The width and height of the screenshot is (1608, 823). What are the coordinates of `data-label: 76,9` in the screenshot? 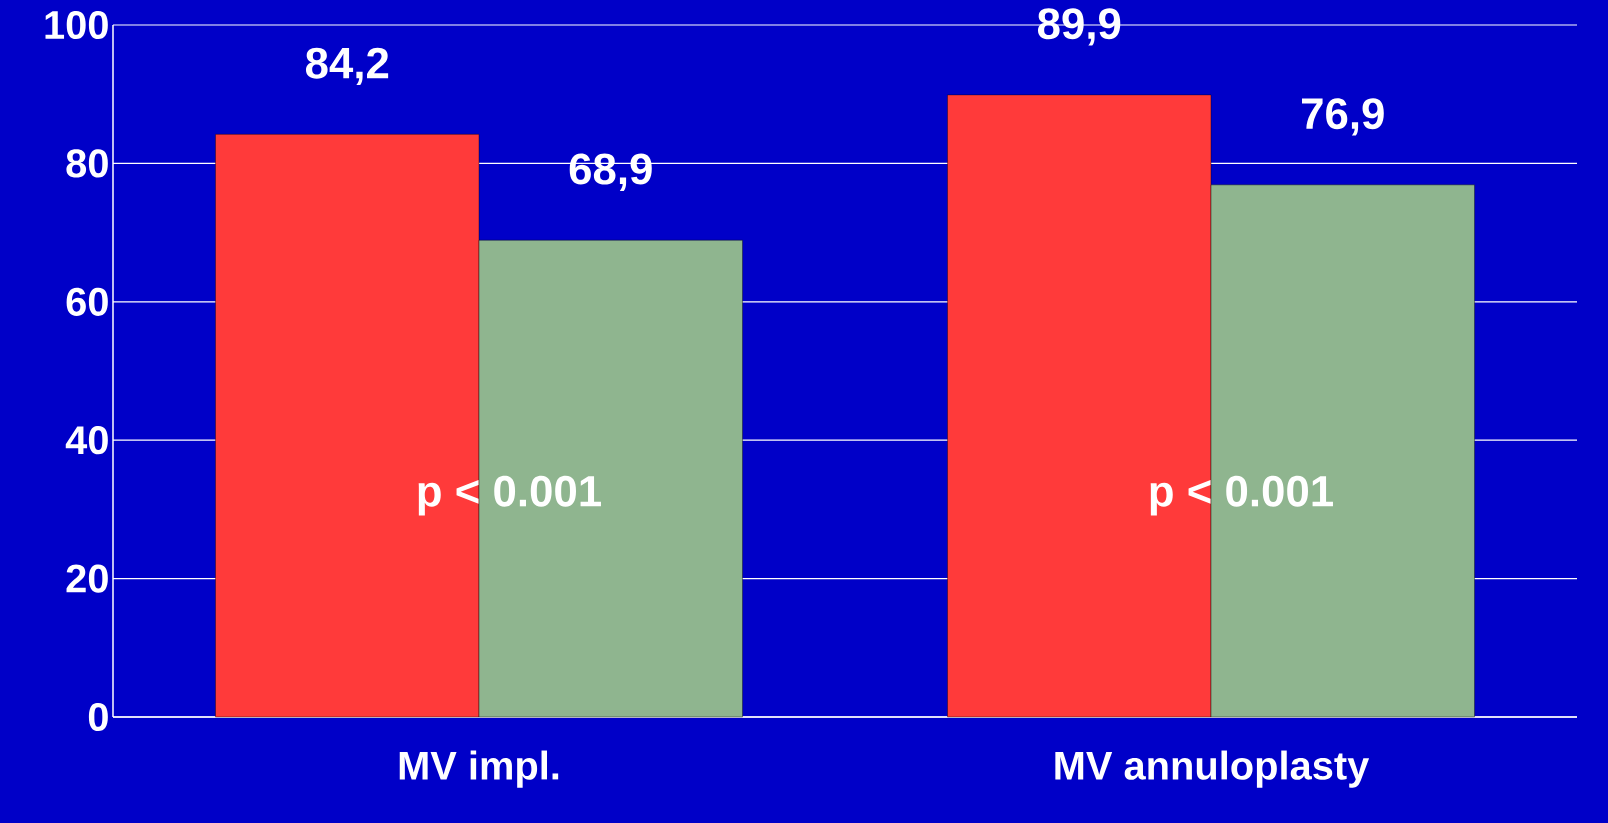 It's located at (1343, 117).